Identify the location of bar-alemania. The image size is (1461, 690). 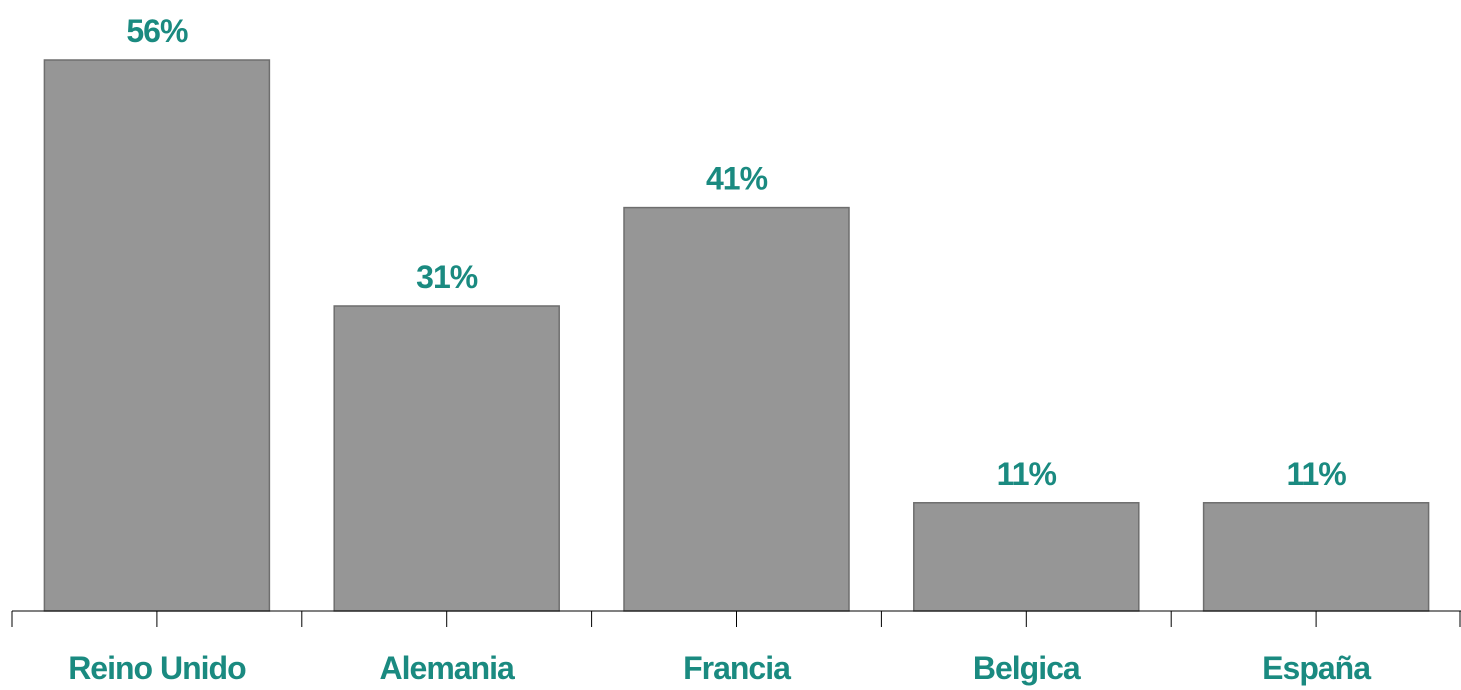
(446, 458).